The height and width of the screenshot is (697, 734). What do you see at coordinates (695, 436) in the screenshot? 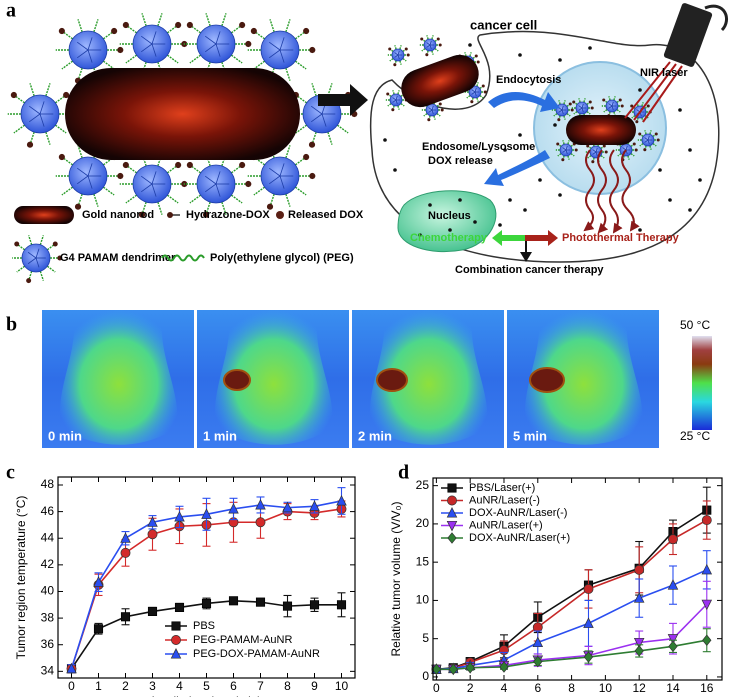
I see `scale-label: 25 °C` at bounding box center [695, 436].